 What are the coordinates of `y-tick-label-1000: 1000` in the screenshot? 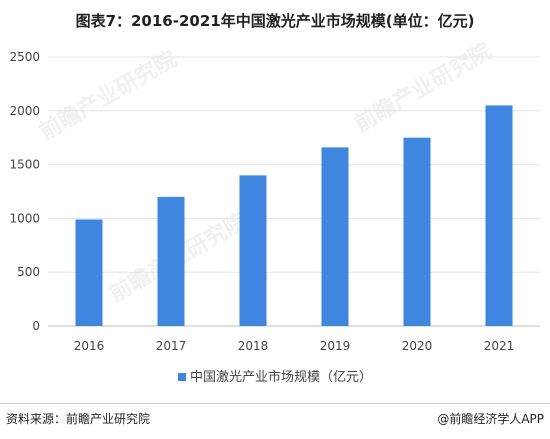 It's located at (24, 218).